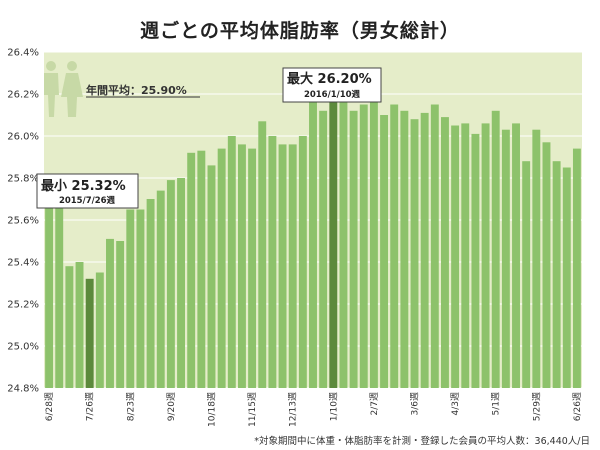  I want to click on x-tick-label: 6/26週, so click(577, 406).